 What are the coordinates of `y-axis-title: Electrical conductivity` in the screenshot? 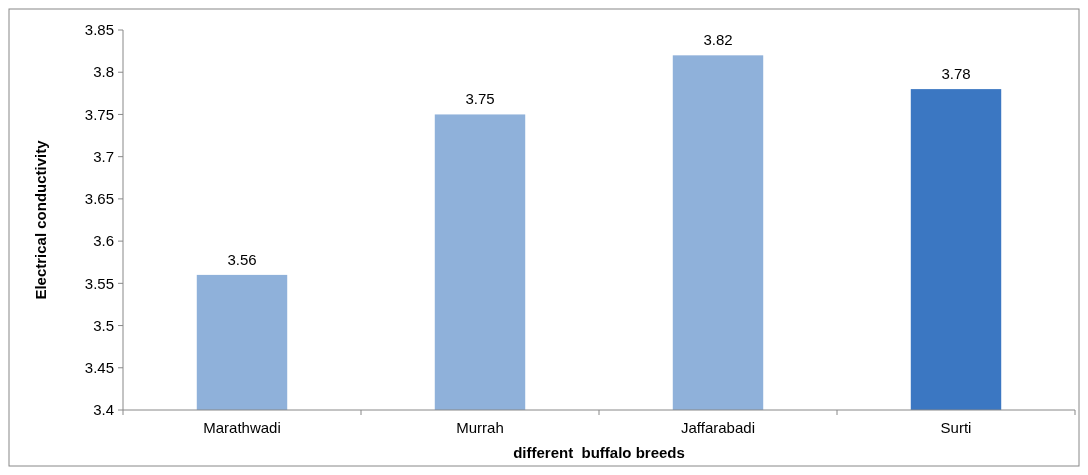 It's located at (40, 219).